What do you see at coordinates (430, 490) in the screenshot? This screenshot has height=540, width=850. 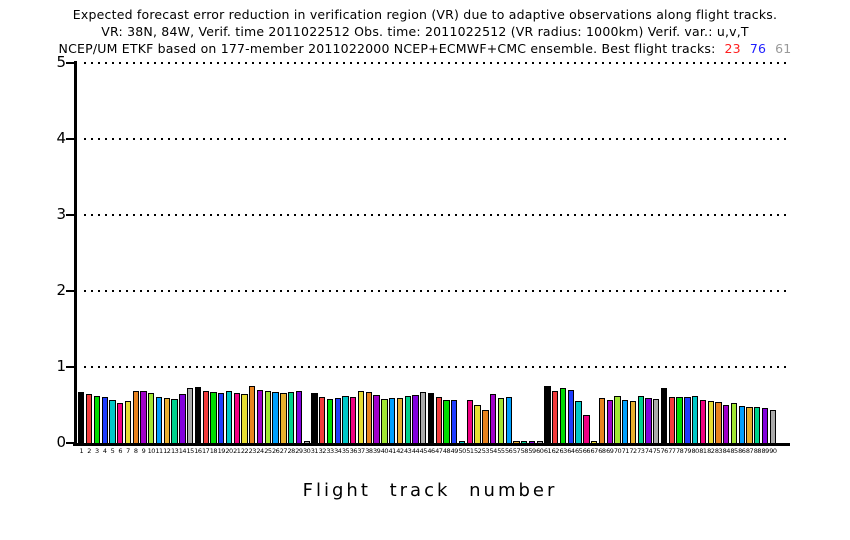 I see `x-axis-title: Flight track number` at bounding box center [430, 490].